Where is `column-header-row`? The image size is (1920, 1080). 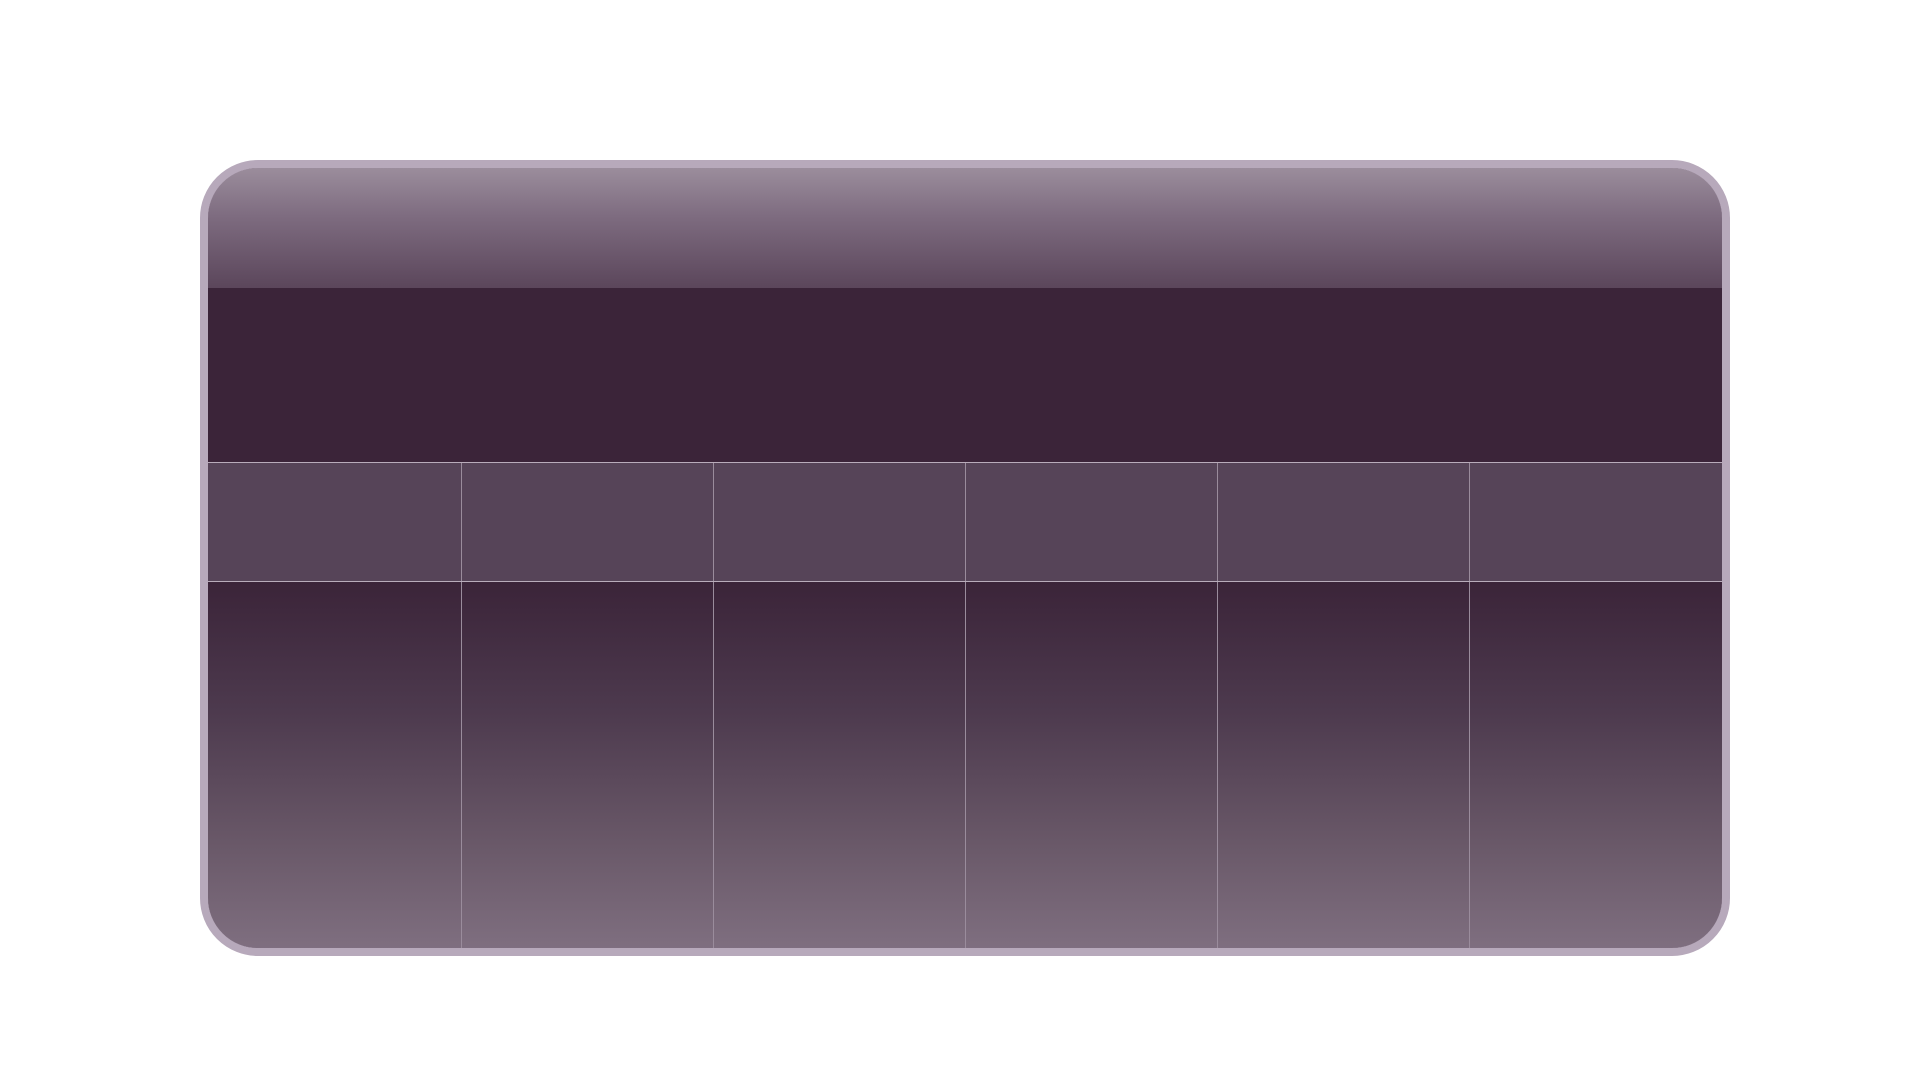
column-header-row is located at coordinates (965, 522).